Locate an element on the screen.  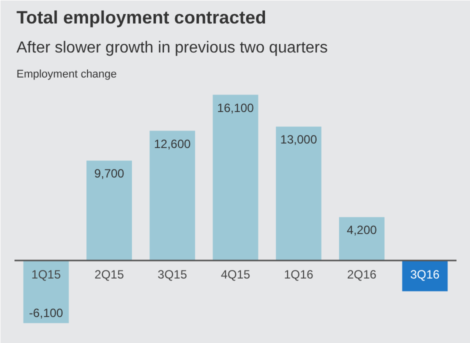
chart-title: Total employment contracted is located at coordinates (141, 18).